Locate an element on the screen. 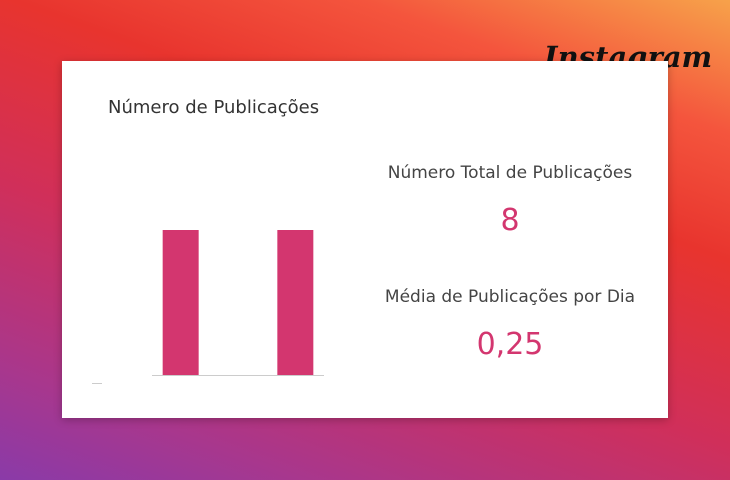 This screenshot has height=480, width=730. publications-bar-chart is located at coordinates (208, 307).